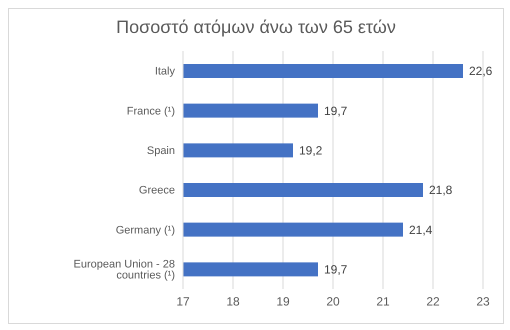  Describe the element at coordinates (483, 301) in the screenshot. I see `x-tick-label: 23` at that location.